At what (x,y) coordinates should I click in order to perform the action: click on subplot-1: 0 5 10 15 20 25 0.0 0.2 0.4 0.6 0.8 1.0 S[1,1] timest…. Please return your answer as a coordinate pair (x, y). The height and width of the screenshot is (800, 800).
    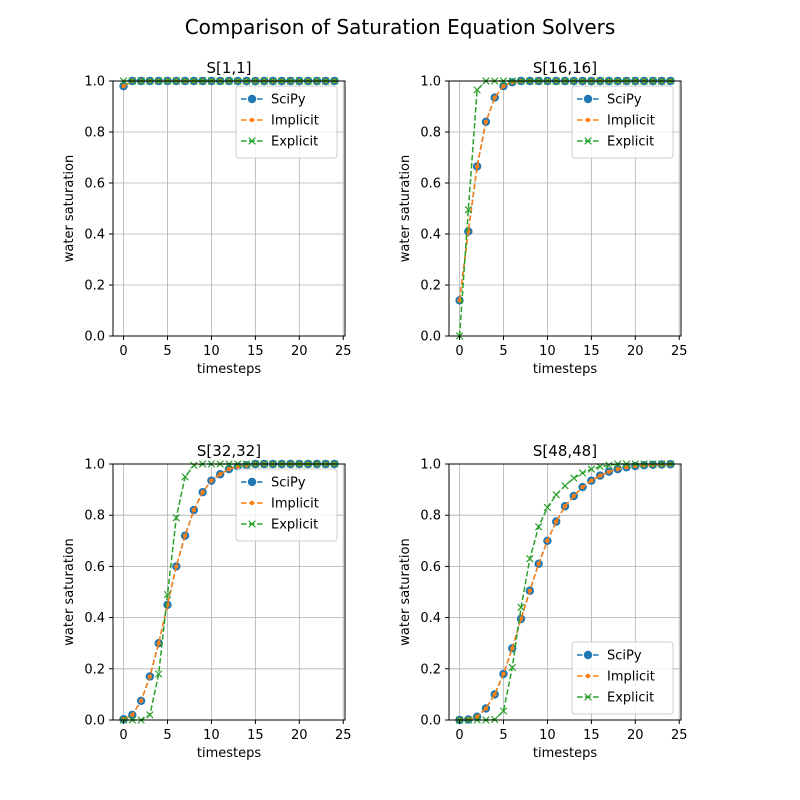
    Looking at the image, I should click on (207, 218).